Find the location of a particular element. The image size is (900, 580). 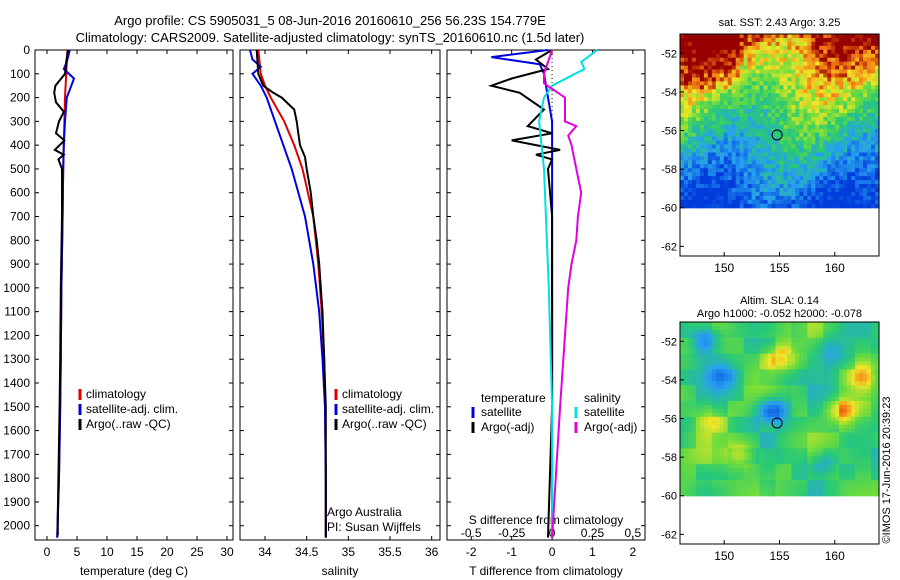

x-tick-label: 2 is located at coordinates (633, 552).